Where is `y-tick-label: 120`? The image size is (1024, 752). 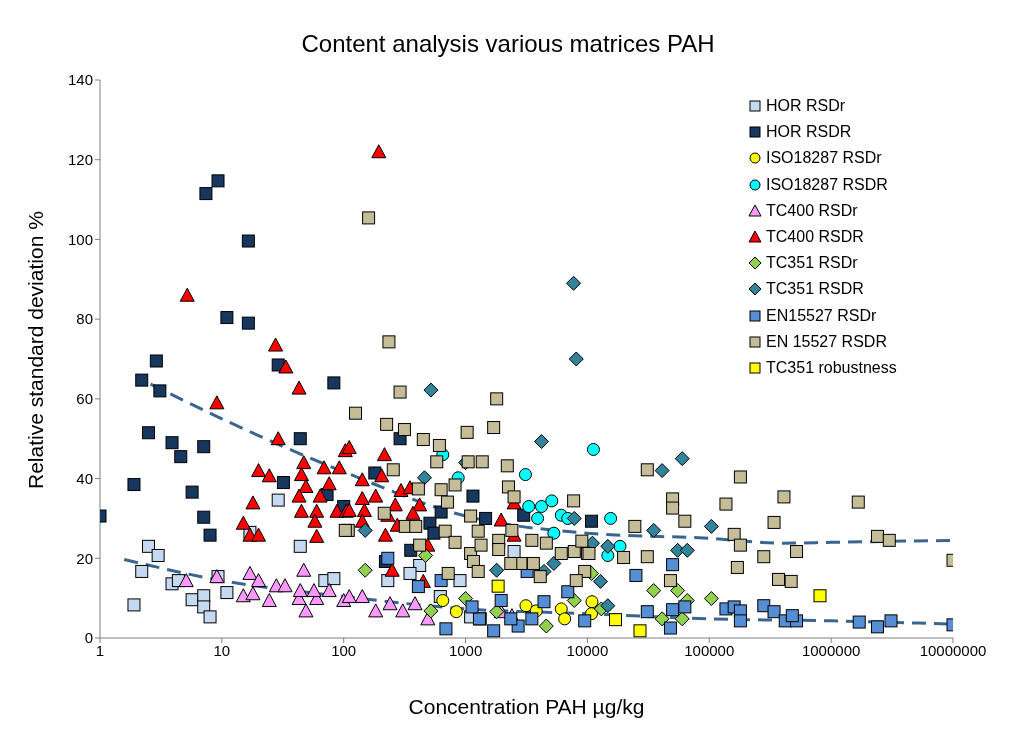 y-tick-label: 120 is located at coordinates (80, 160).